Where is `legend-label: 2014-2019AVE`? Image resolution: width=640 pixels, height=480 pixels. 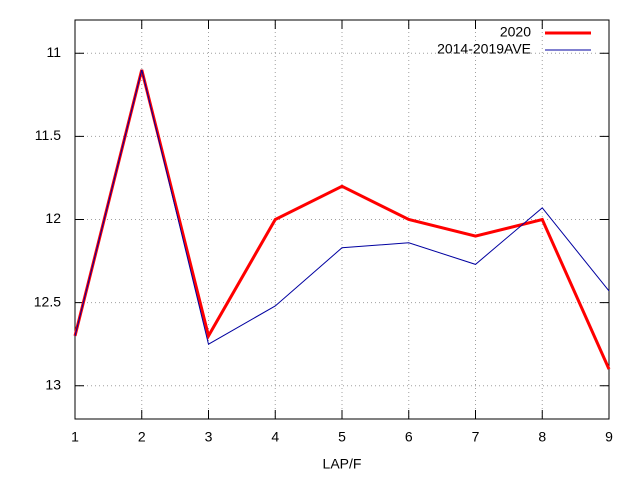 legend-label: 2014-2019AVE is located at coordinates (484, 49).